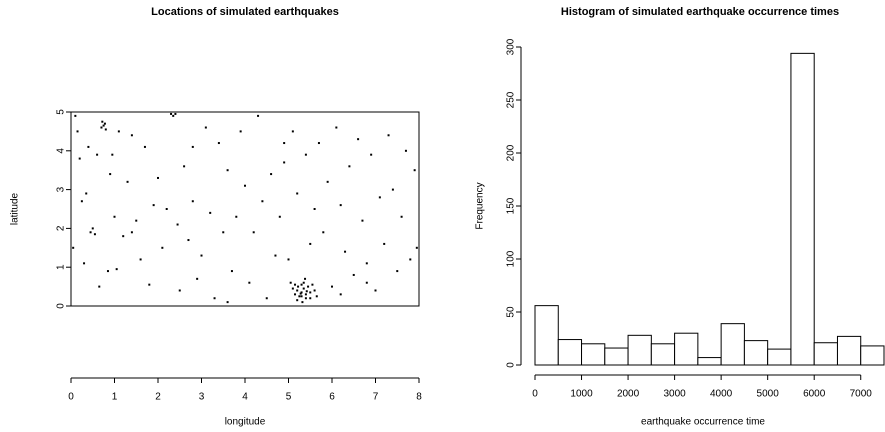 This screenshot has height=432, width=885. I want to click on x-tick-label: 5000, so click(768, 394).